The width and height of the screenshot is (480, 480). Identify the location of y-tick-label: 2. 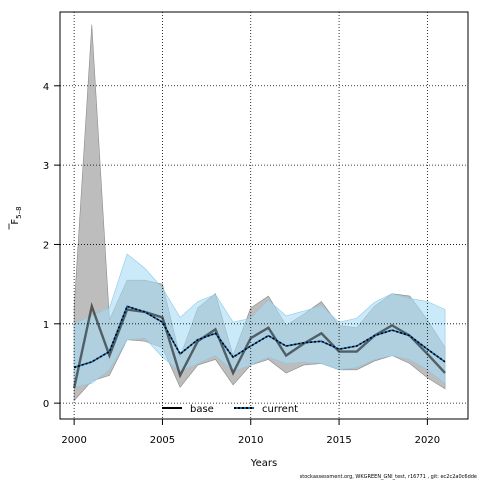
(46, 245).